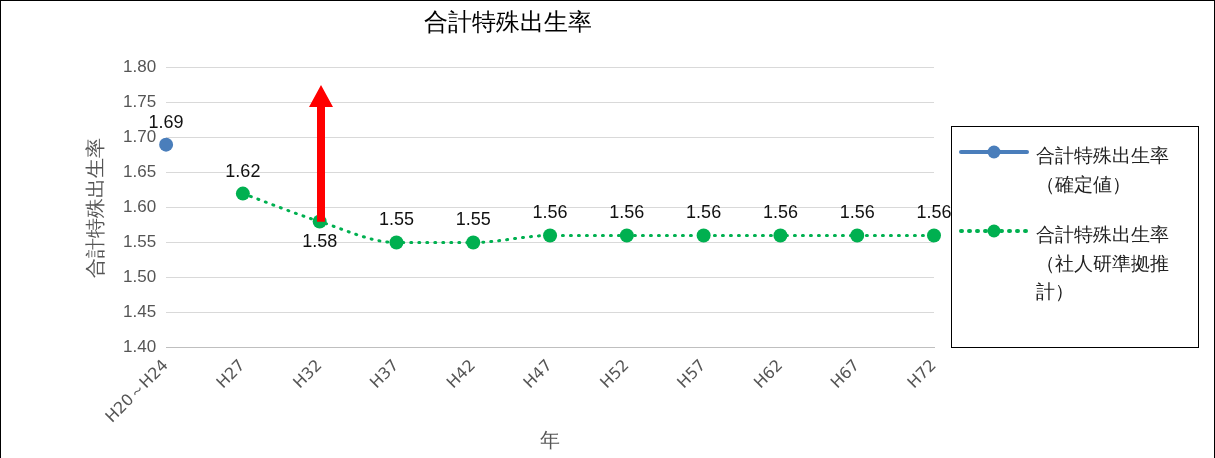 The image size is (1215, 458). What do you see at coordinates (139, 67) in the screenshot?
I see `y-tick-label: 1.80` at bounding box center [139, 67].